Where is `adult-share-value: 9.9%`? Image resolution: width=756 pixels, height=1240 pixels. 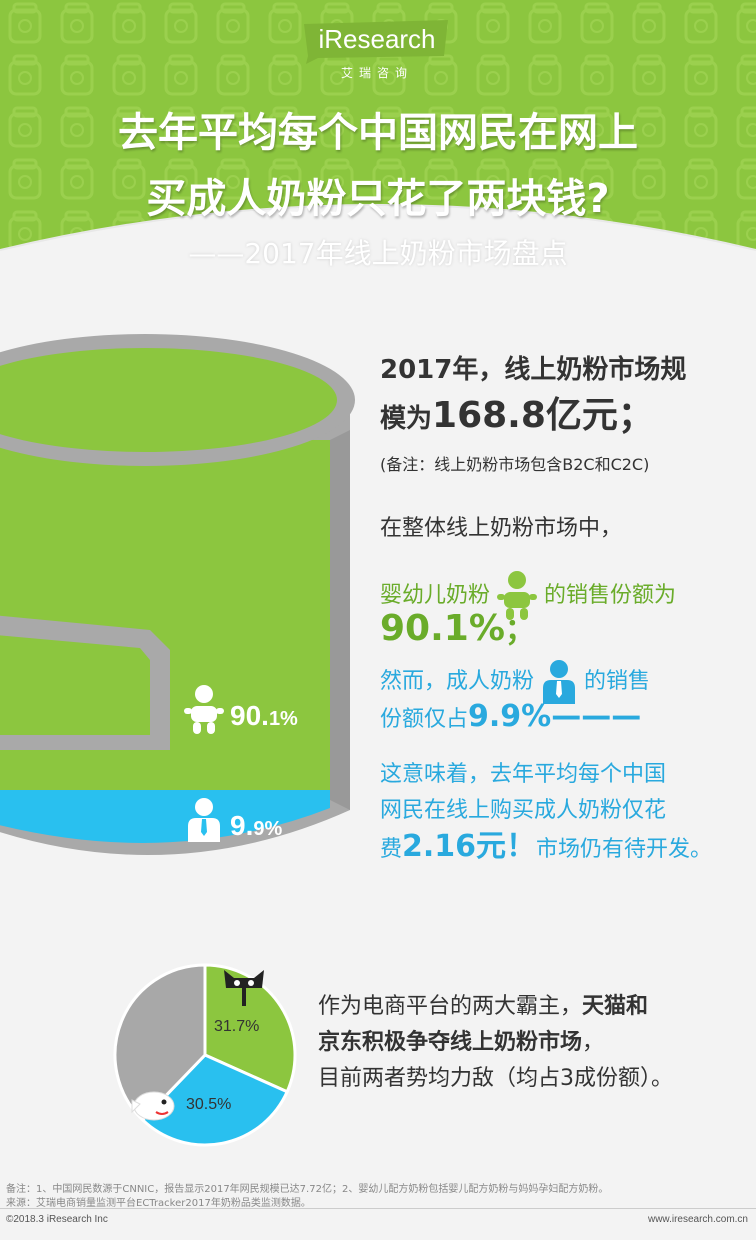 adult-share-value: 9.9% is located at coordinates (510, 716).